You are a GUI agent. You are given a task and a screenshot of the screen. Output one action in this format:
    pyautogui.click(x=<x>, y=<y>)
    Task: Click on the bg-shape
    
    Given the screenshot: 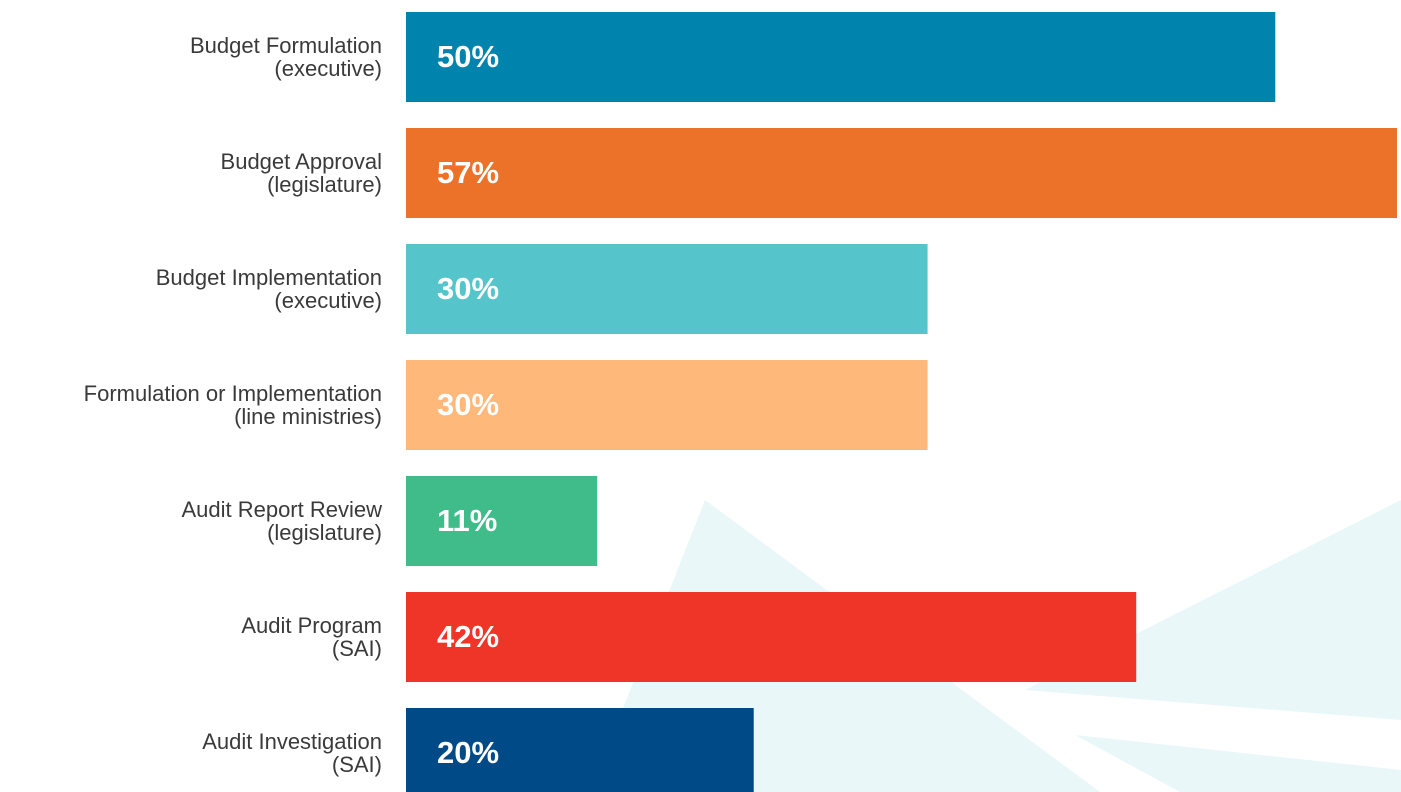 What is the action you would take?
    pyautogui.click(x=1238, y=763)
    